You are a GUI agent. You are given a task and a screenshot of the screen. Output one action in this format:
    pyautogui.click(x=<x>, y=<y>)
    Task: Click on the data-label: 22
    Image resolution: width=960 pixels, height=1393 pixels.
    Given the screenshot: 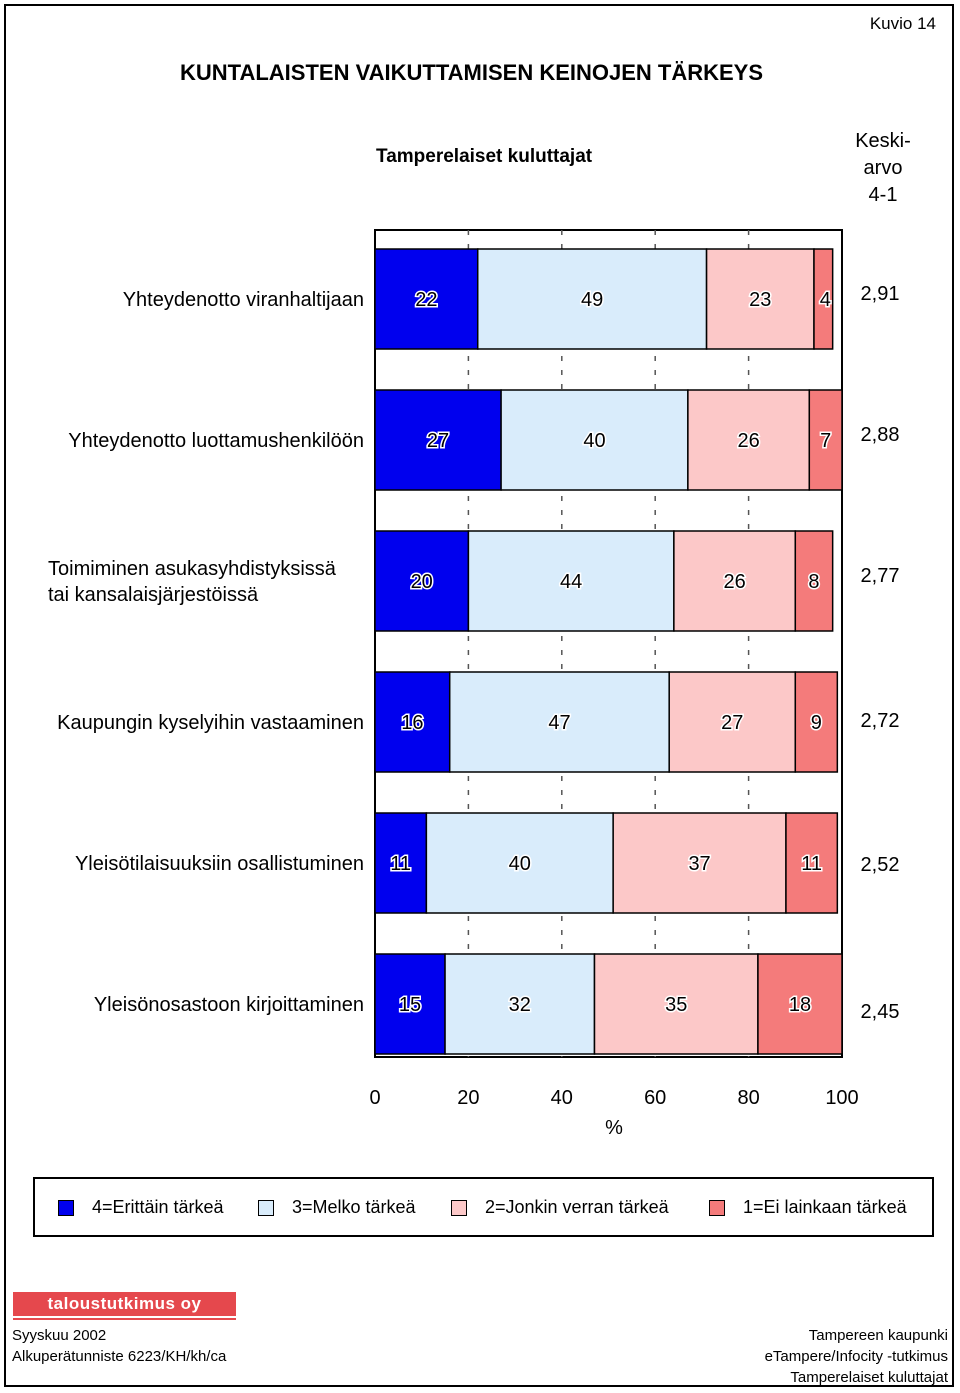 What is the action you would take?
    pyautogui.click(x=426, y=300)
    